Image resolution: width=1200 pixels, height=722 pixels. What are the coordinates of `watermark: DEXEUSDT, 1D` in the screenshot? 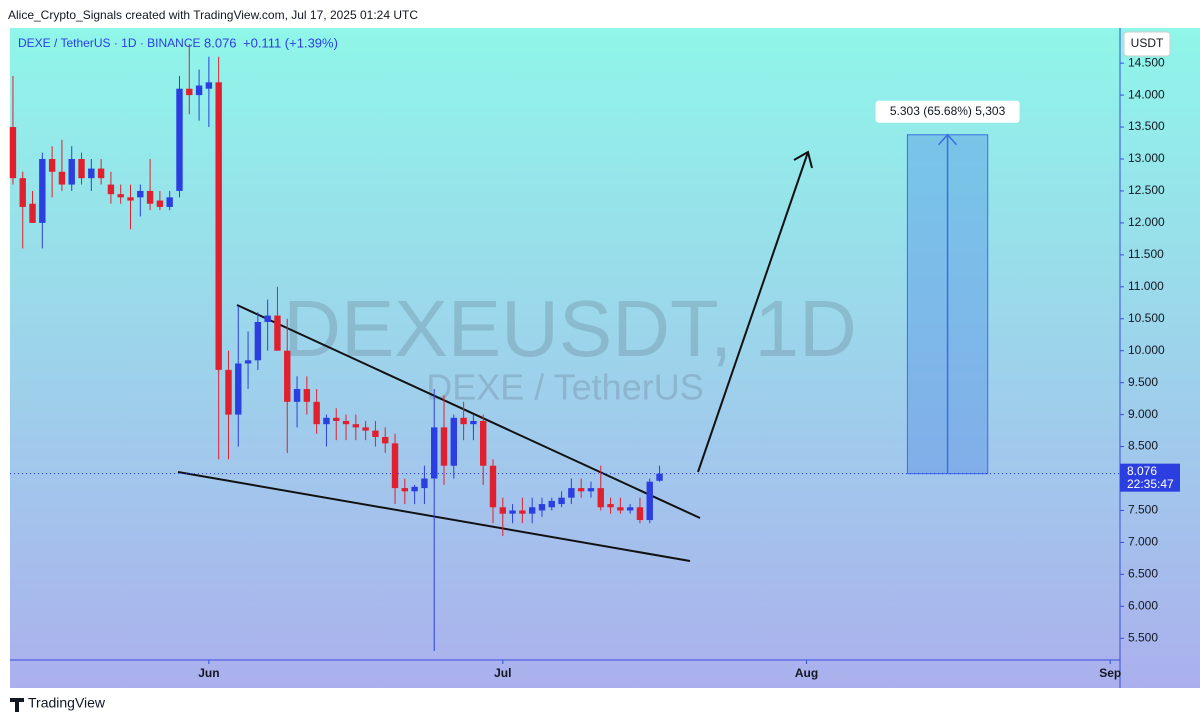 It's located at (569, 328).